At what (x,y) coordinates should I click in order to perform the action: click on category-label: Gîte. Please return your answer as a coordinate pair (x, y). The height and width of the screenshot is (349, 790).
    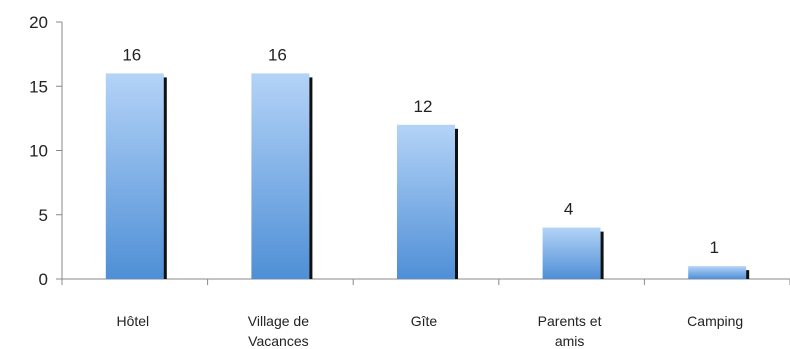
    Looking at the image, I should click on (424, 321).